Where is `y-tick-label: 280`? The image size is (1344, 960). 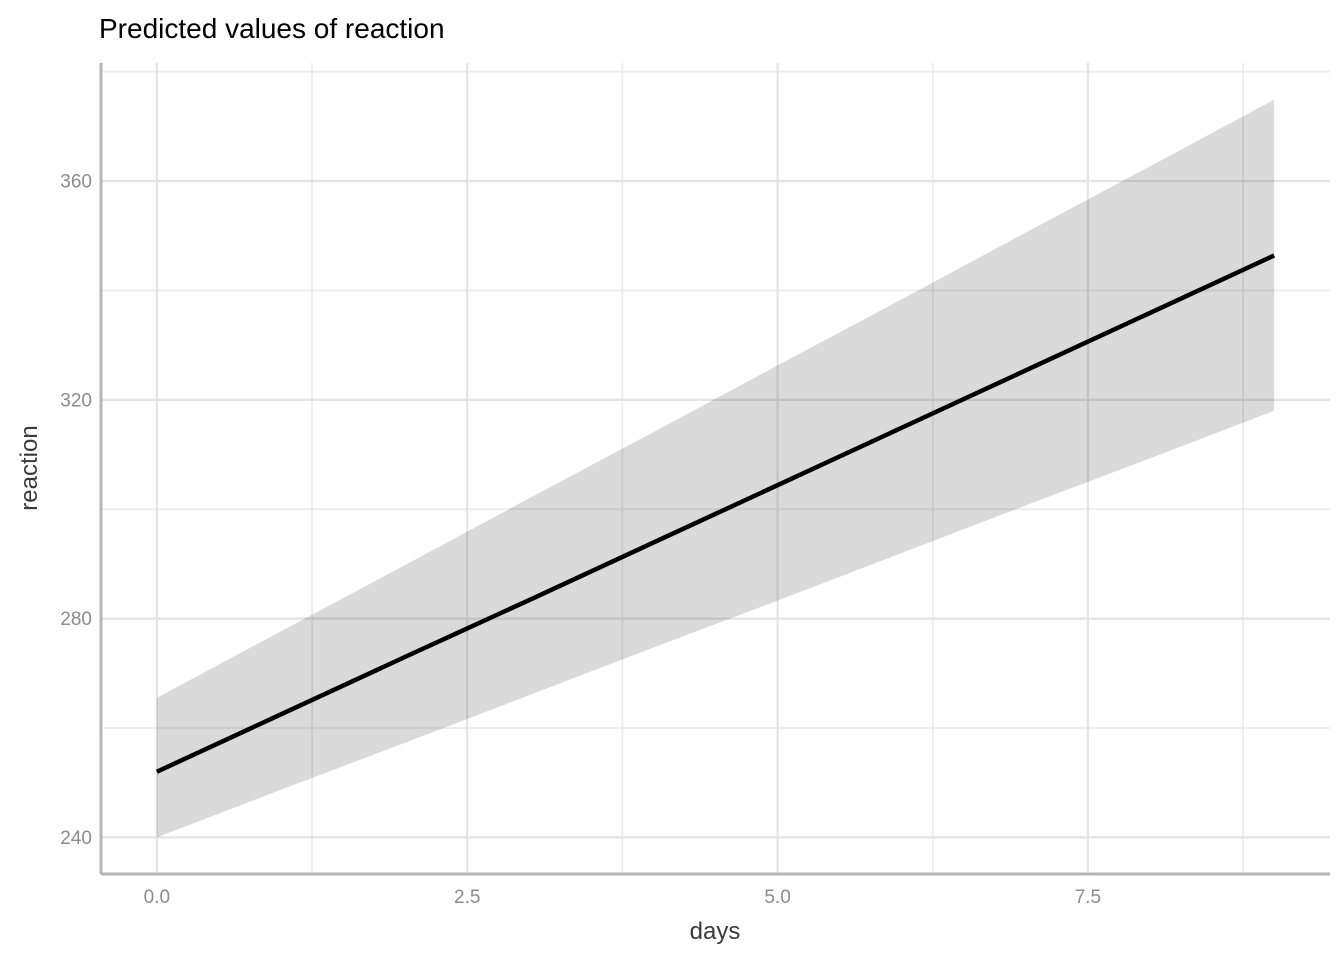 y-tick-label: 280 is located at coordinates (76, 619).